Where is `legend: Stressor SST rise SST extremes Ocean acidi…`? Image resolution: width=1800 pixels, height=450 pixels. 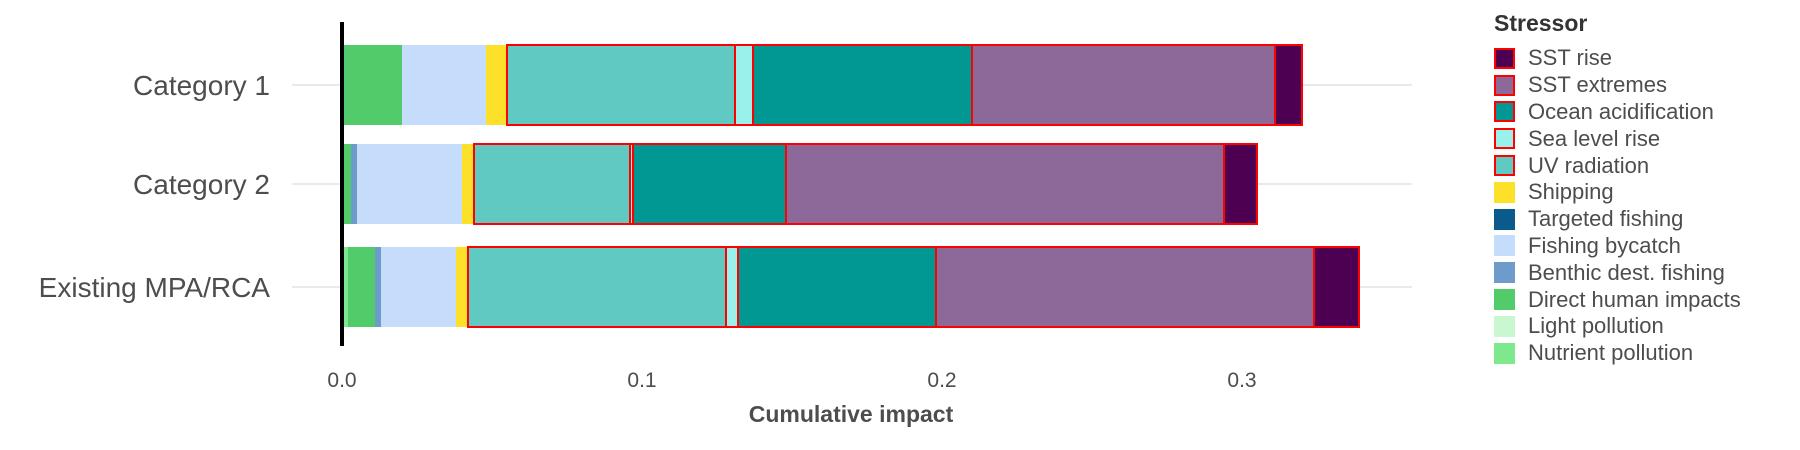
legend: Stressor SST rise SST extremes Ocean acidi… is located at coordinates (1617, 188).